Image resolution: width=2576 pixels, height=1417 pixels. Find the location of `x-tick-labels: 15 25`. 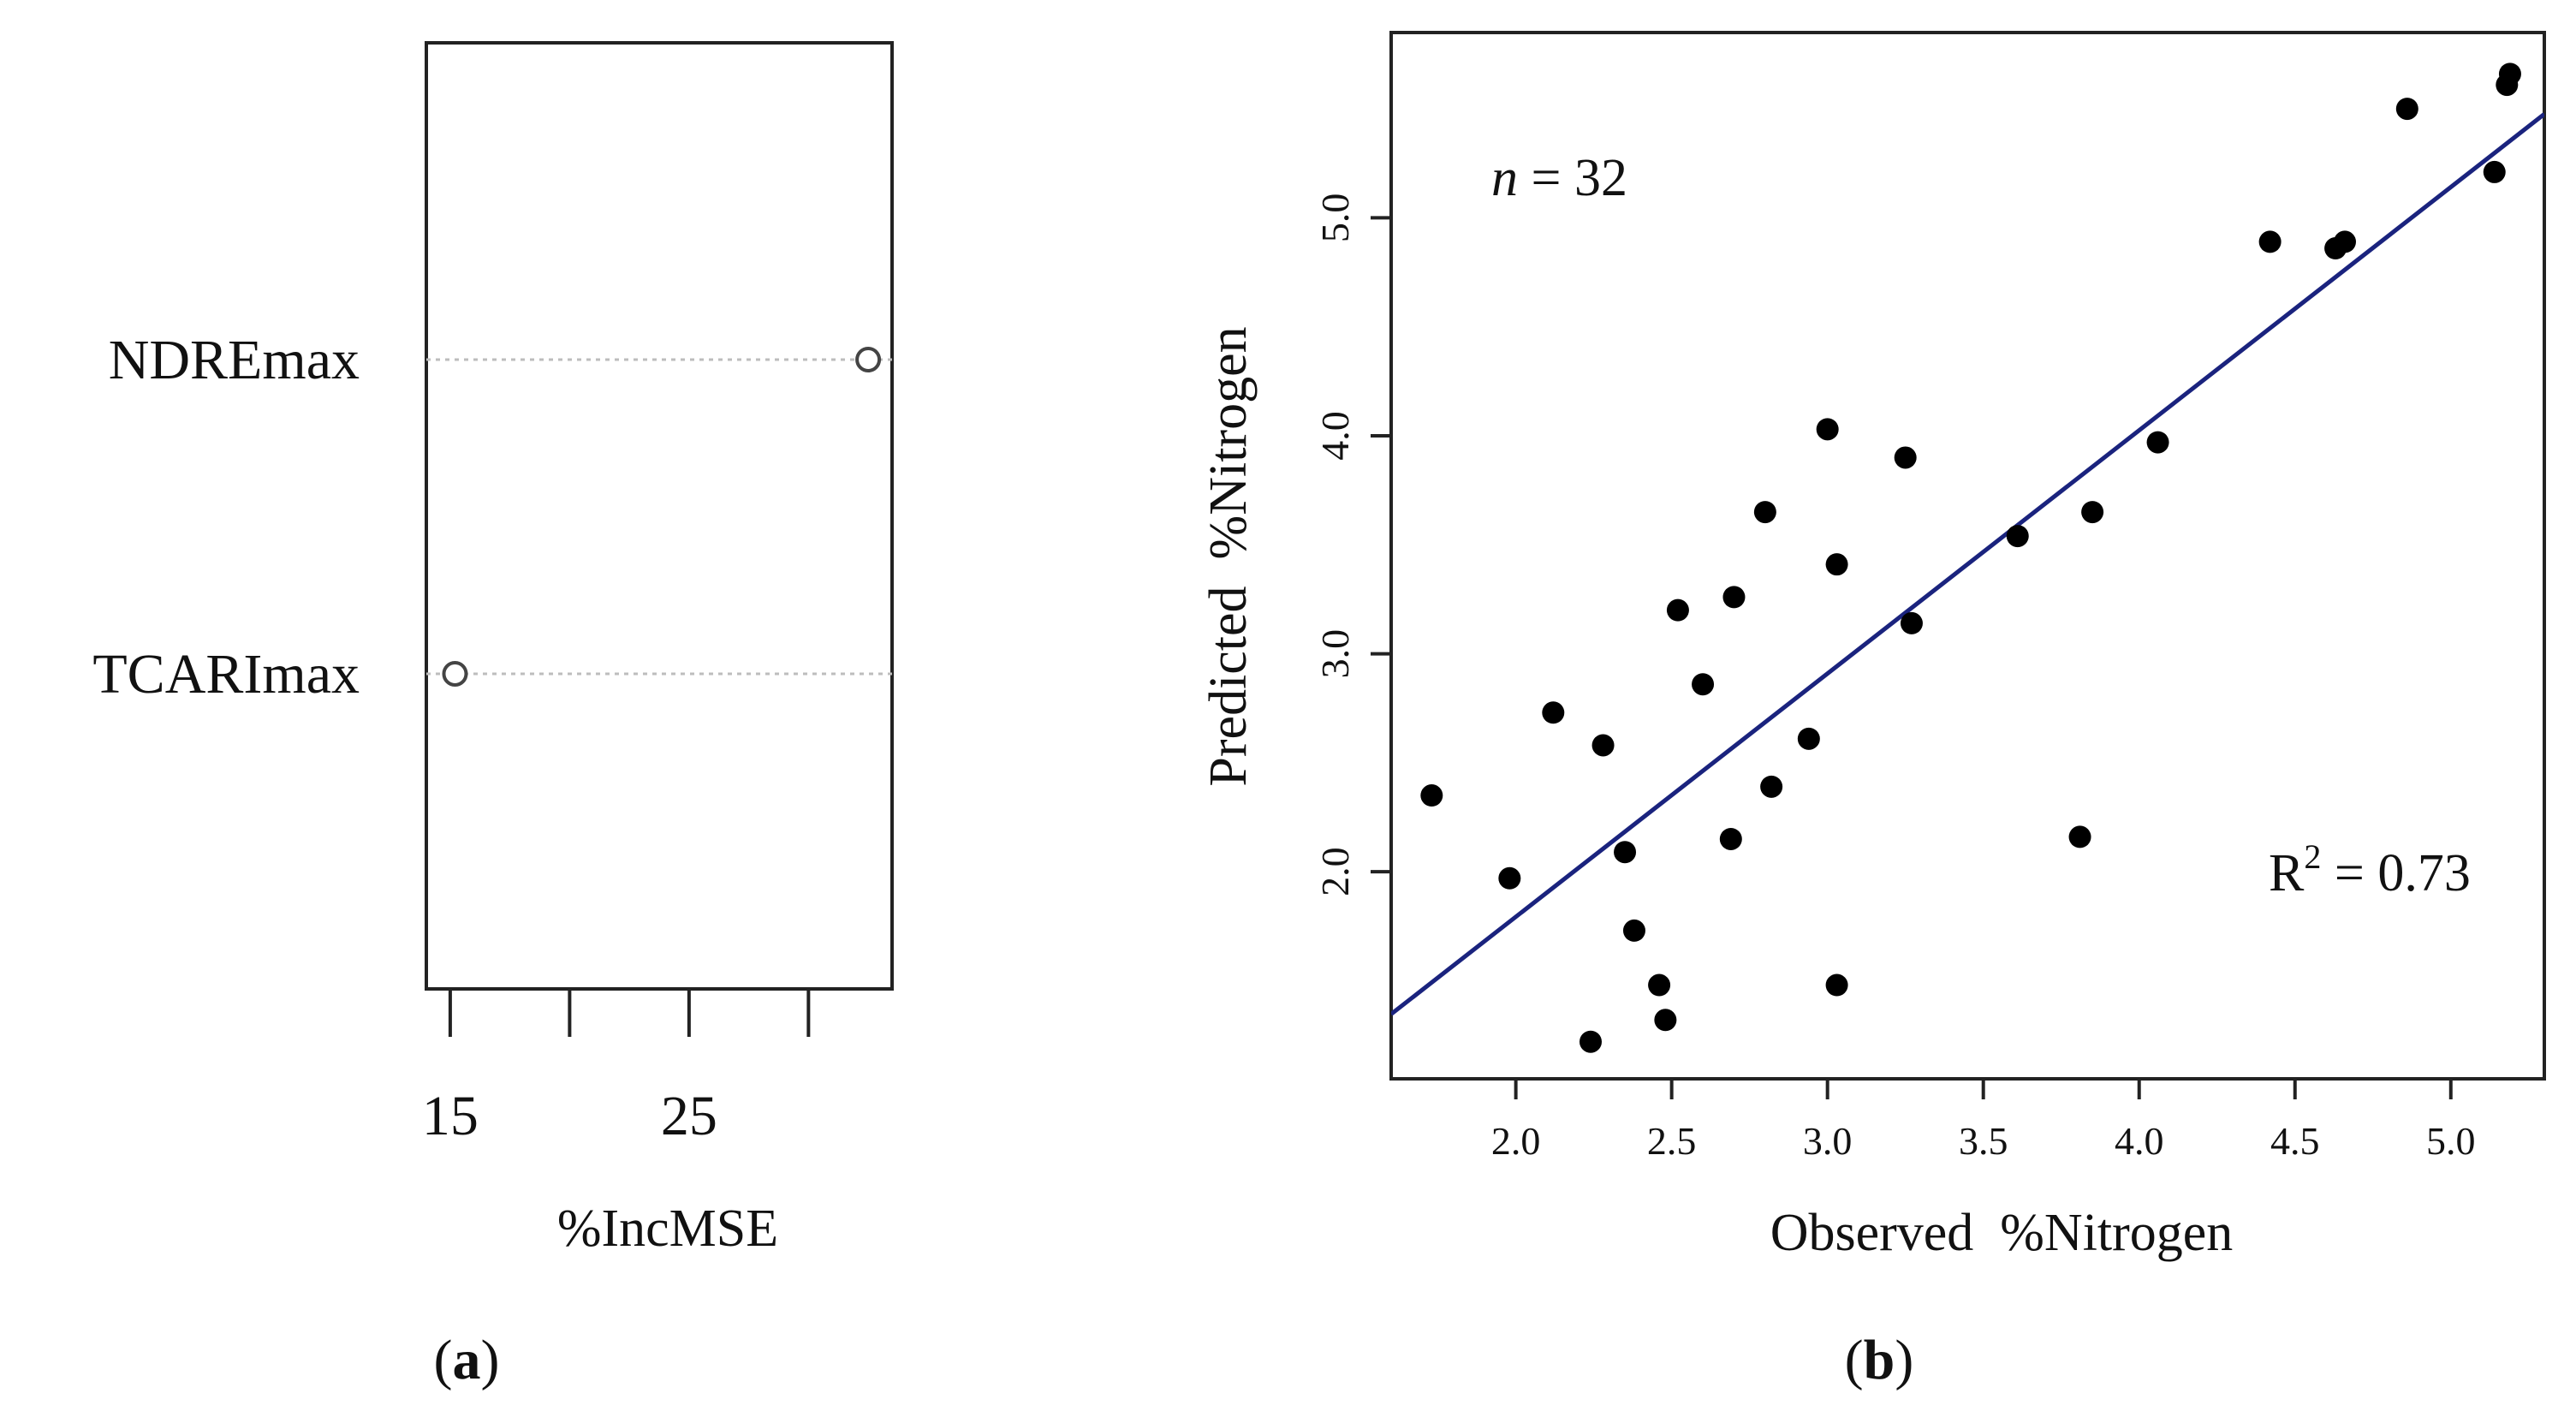

x-tick-labels: 15 25 is located at coordinates (569, 1116).